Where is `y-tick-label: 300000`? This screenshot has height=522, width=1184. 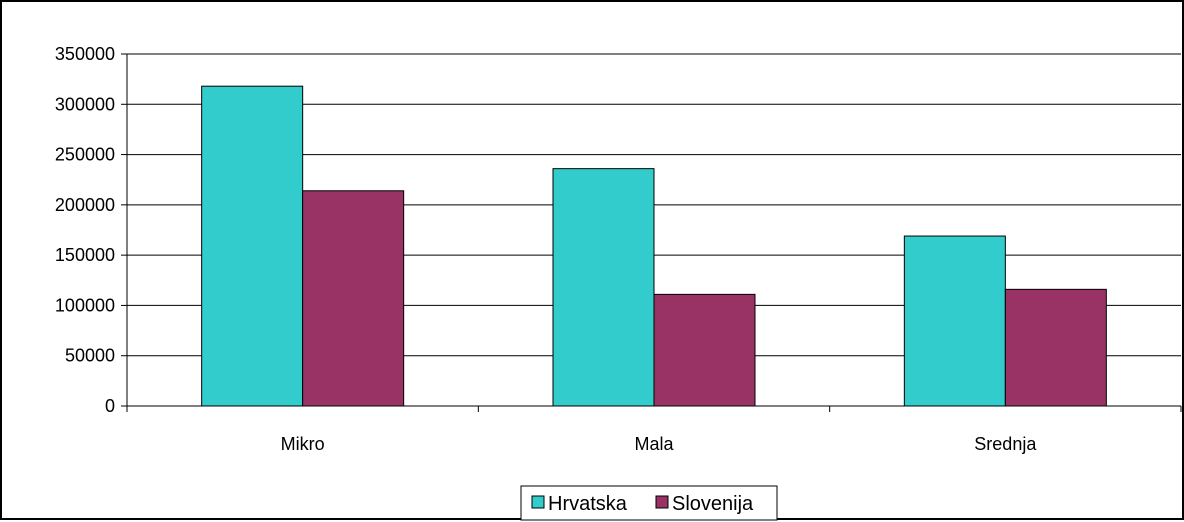 y-tick-label: 300000 is located at coordinates (85, 104).